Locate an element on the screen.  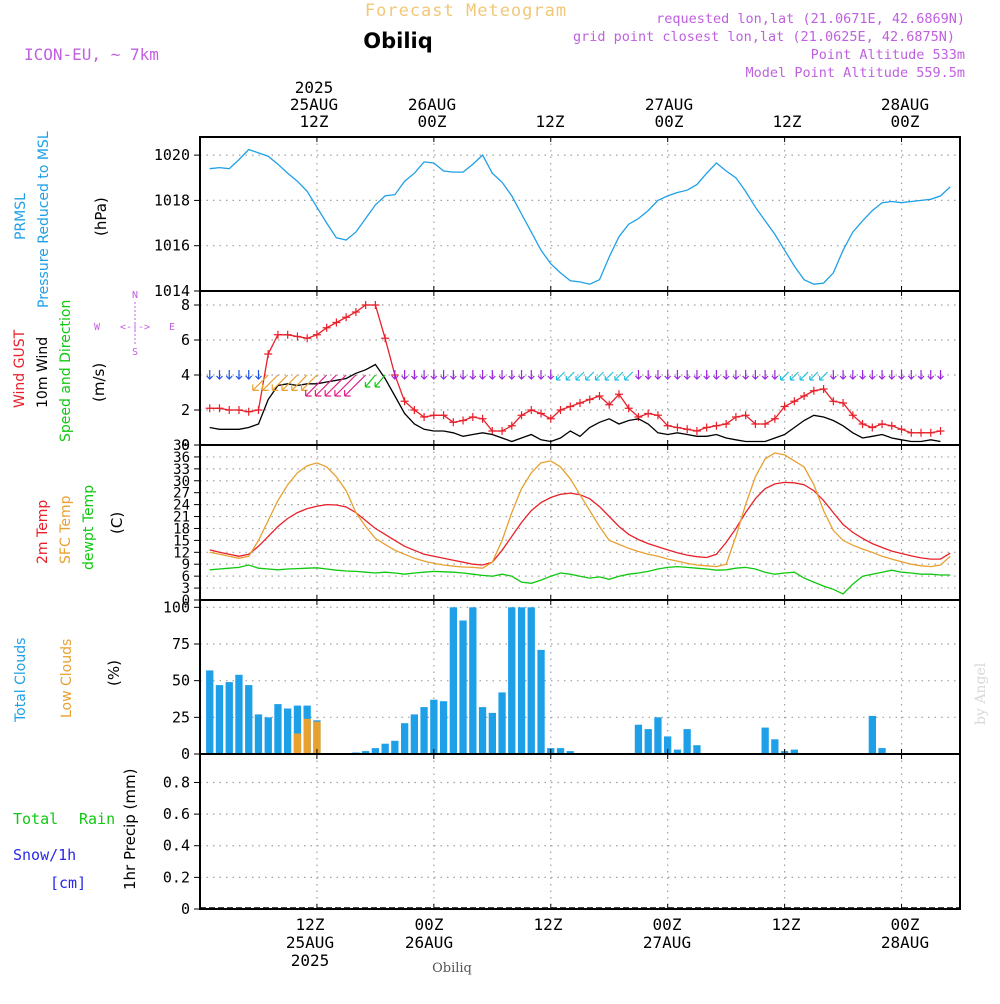
bottom-time-00z-26: 00Z is located at coordinates (429, 924).